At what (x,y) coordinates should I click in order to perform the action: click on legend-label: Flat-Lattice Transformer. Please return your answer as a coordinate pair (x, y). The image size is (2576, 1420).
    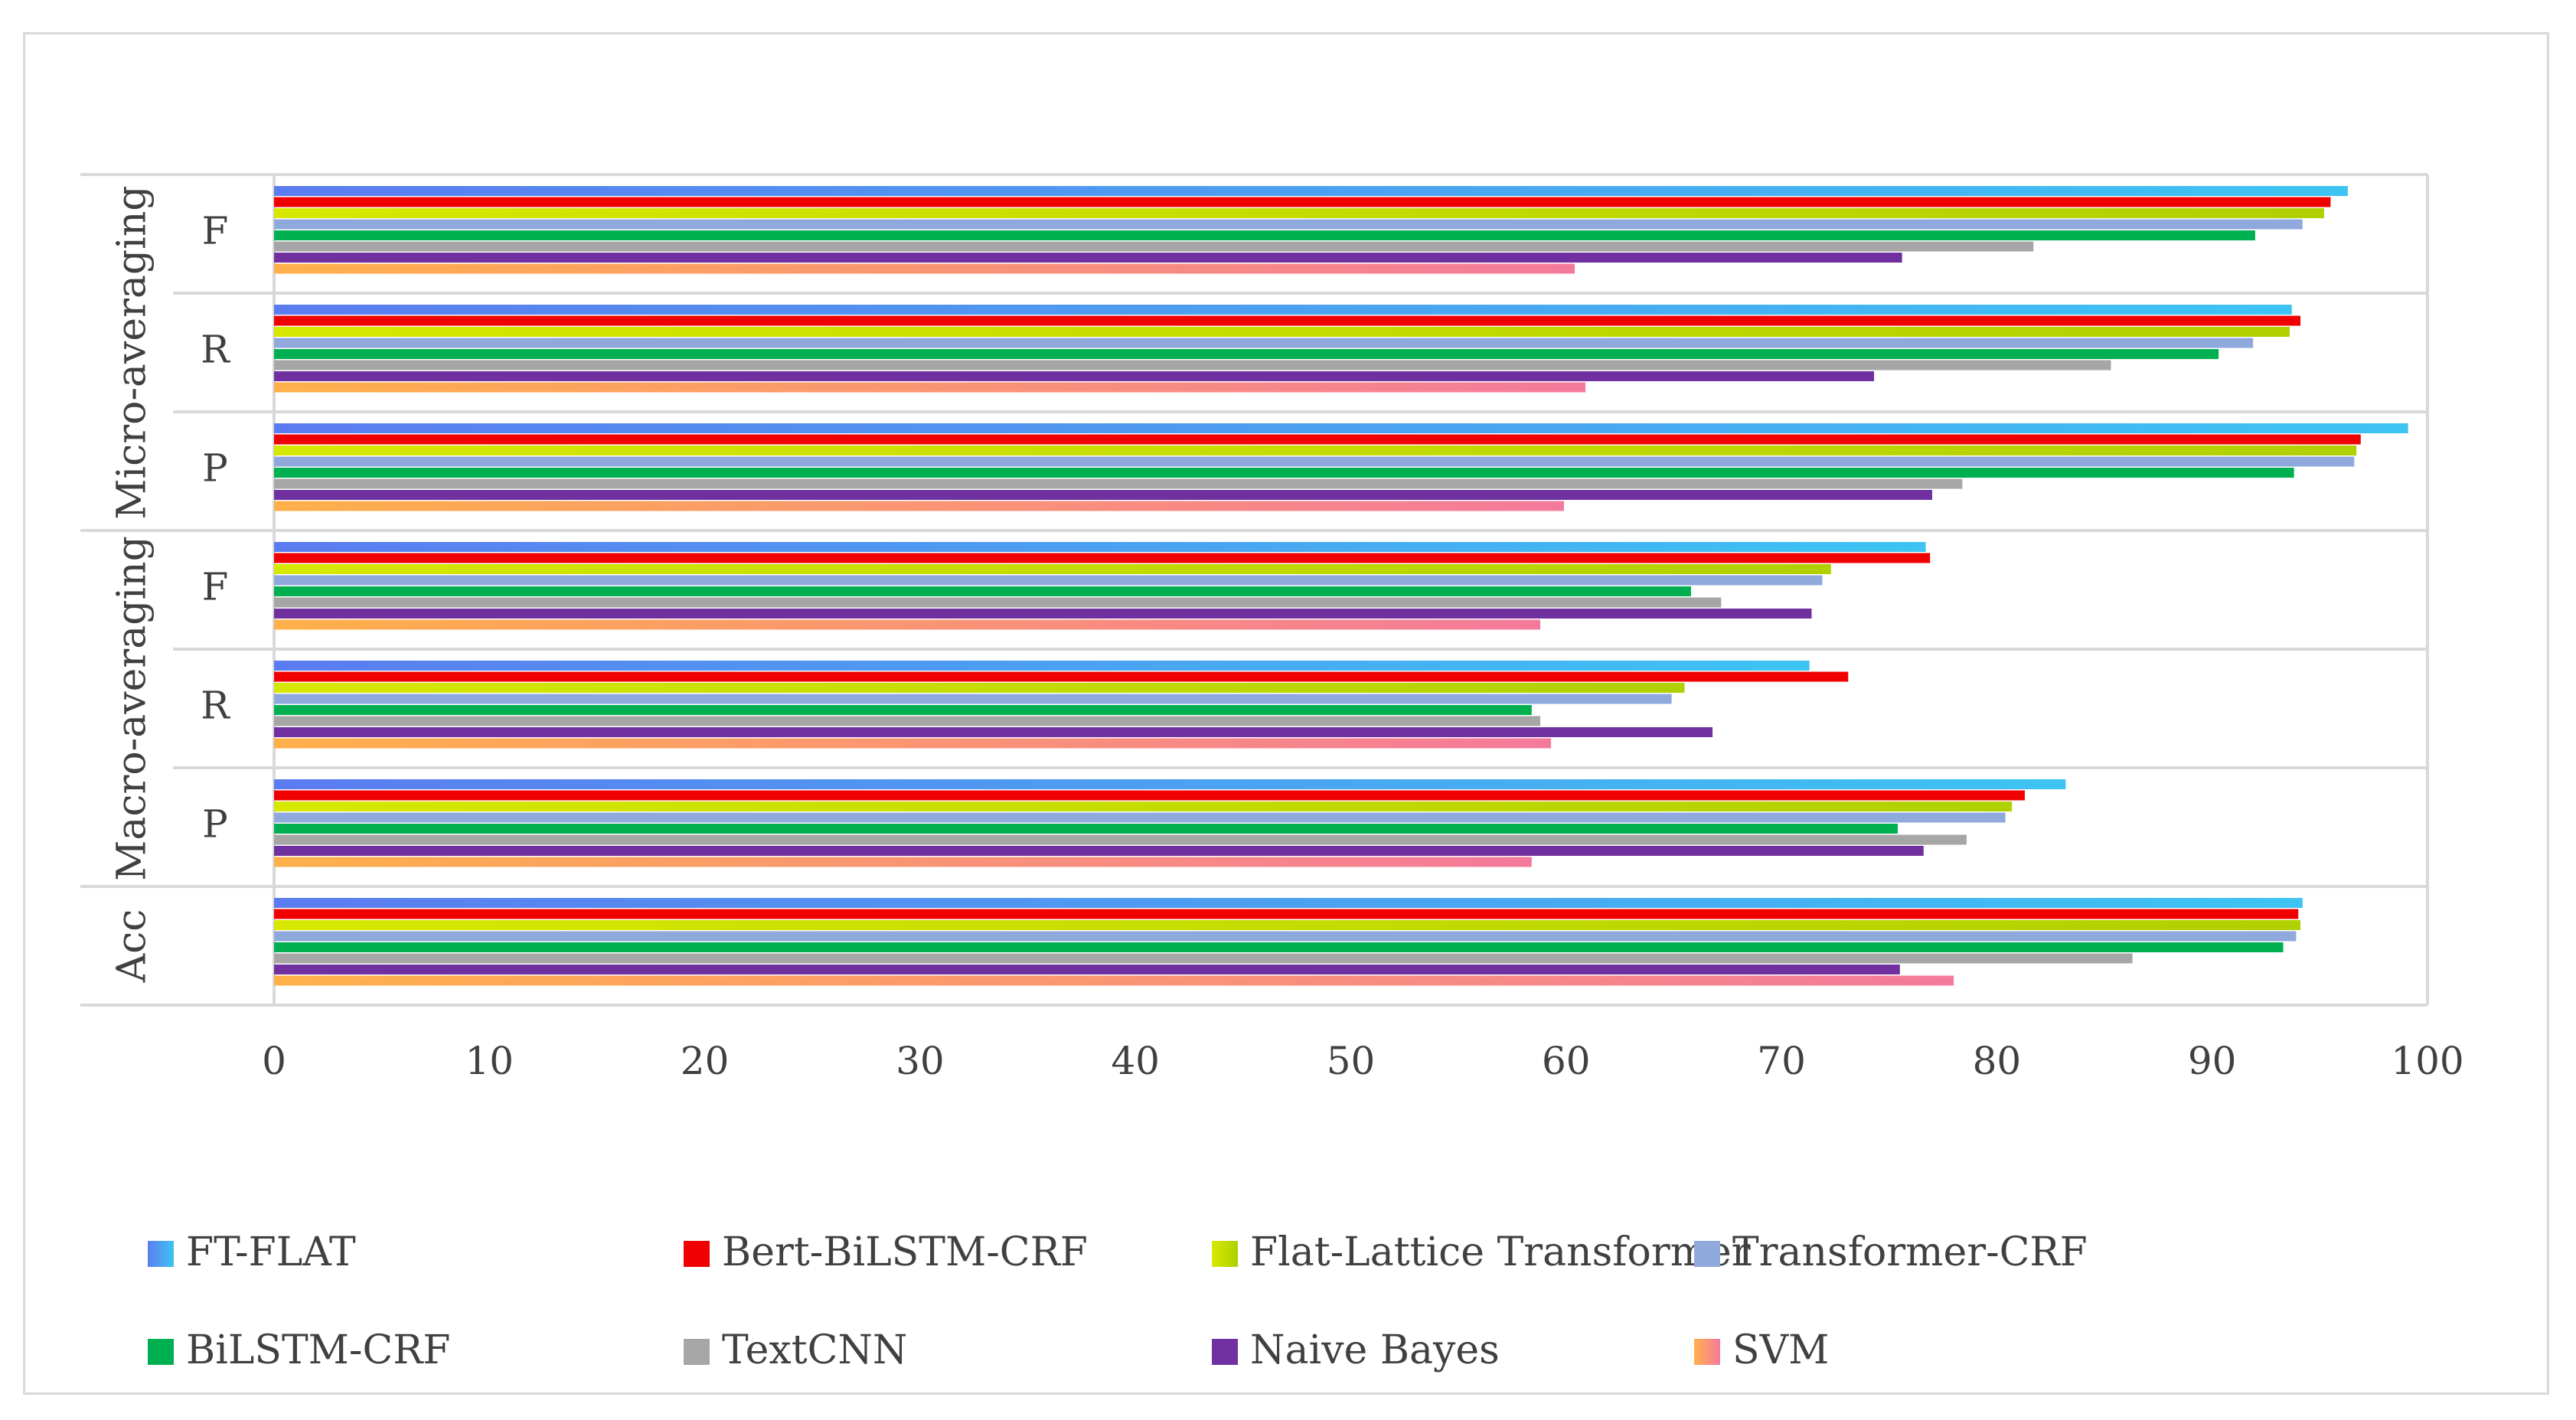
    Looking at the image, I should click on (1500, 1252).